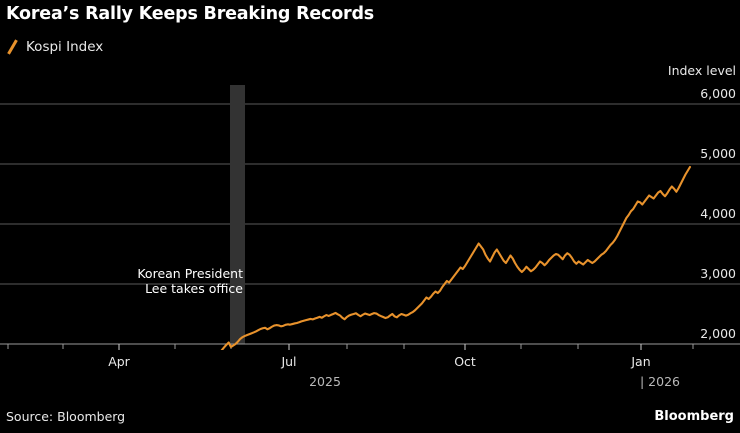 The width and height of the screenshot is (740, 433). What do you see at coordinates (465, 361) in the screenshot?
I see `x-axis-label-oct: Oct` at bounding box center [465, 361].